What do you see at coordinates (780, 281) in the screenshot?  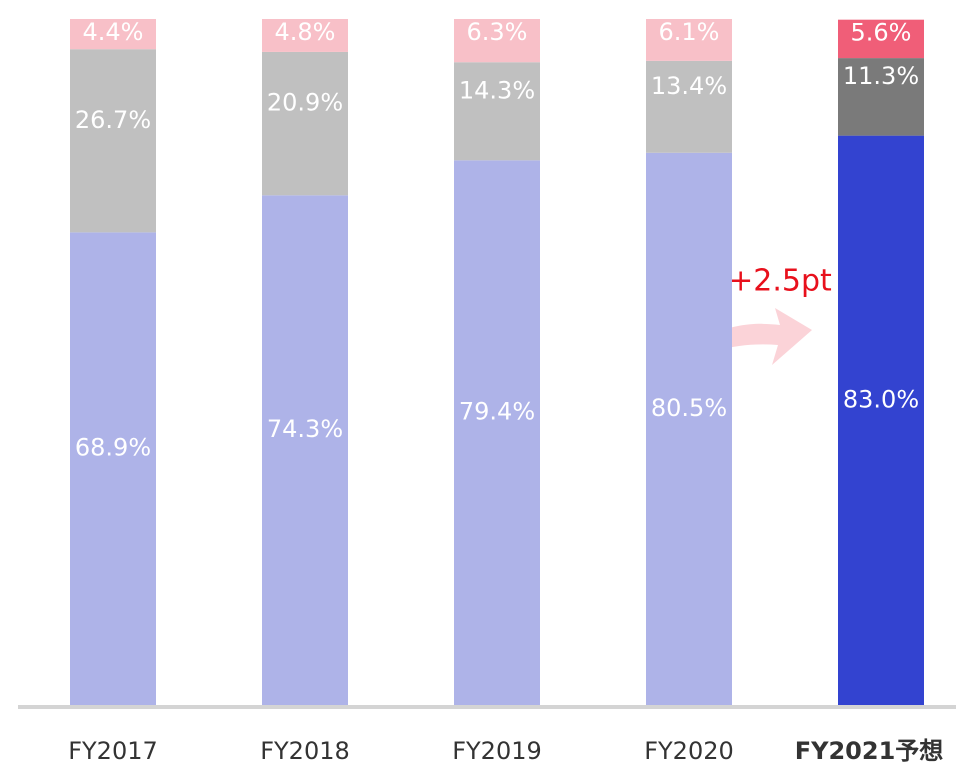 I see `annotation: +2.5pt` at bounding box center [780, 281].